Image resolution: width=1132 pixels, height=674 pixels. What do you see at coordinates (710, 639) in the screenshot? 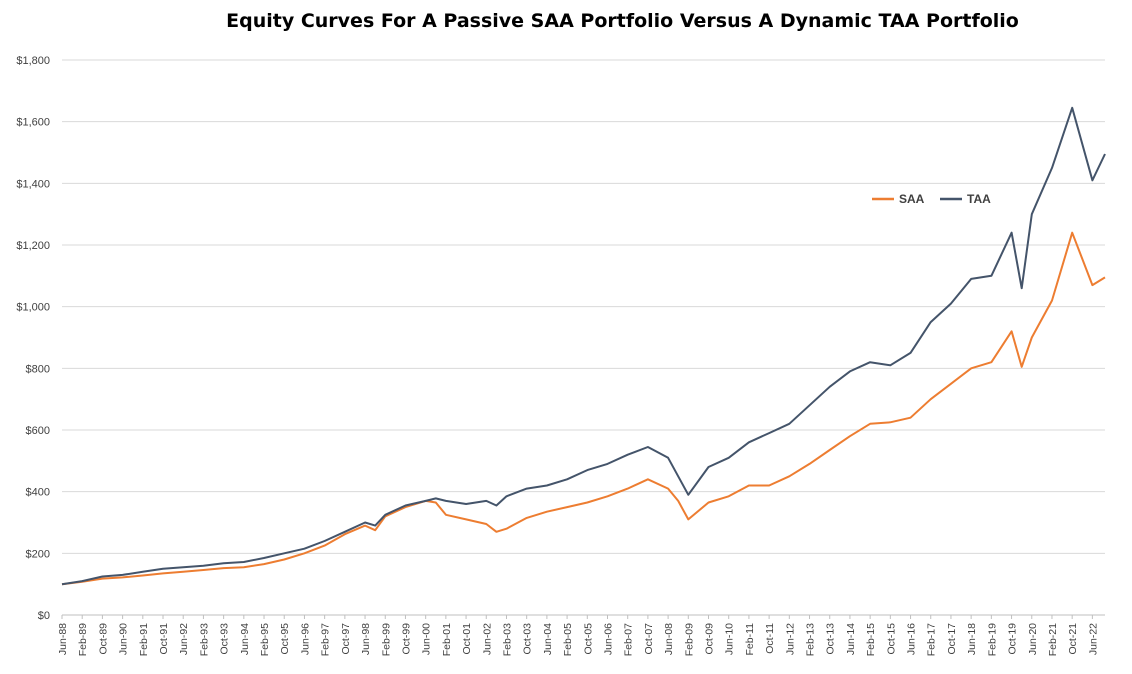
I see `x-tick-label: Oct-09` at bounding box center [710, 639].